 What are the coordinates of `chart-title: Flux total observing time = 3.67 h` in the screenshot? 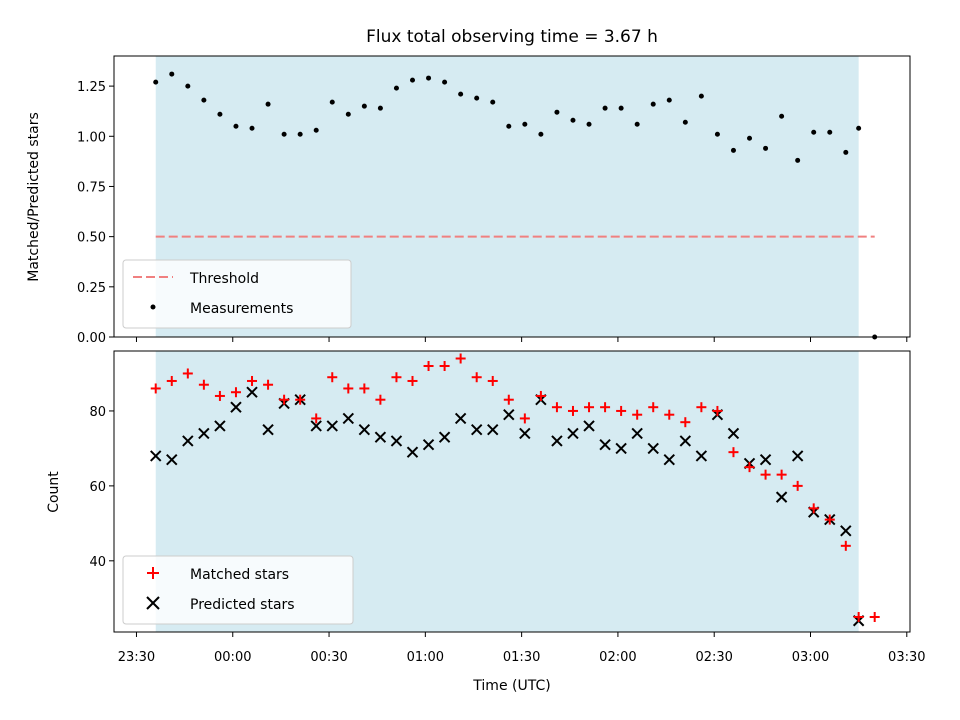 It's located at (512, 37).